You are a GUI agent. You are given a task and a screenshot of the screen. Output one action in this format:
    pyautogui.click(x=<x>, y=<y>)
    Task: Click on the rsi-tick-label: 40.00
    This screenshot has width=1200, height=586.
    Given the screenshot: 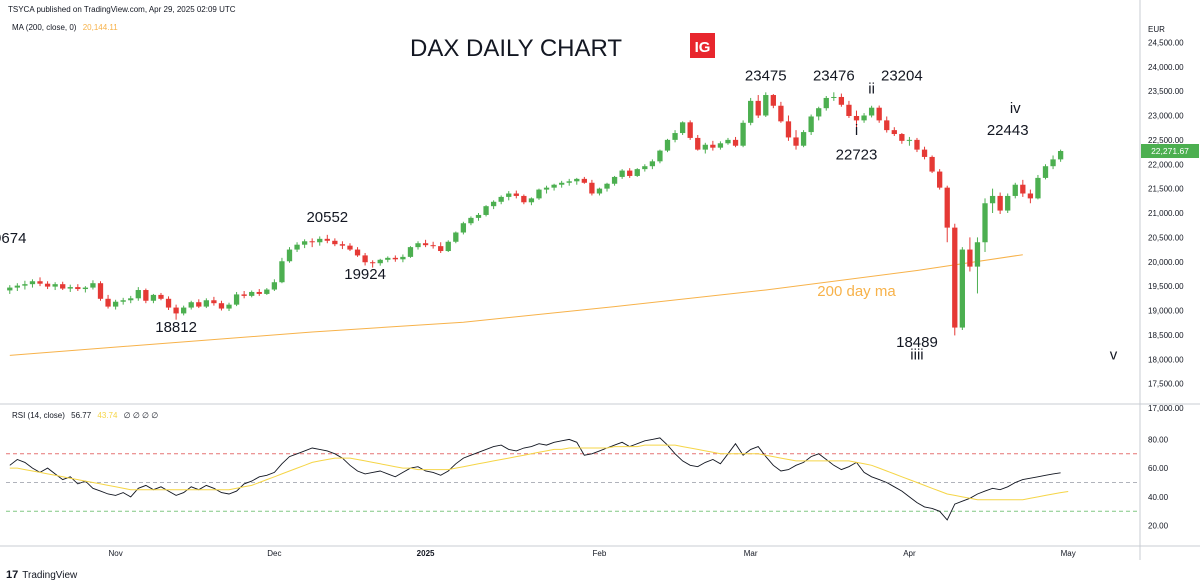 What is the action you would take?
    pyautogui.click(x=1158, y=497)
    